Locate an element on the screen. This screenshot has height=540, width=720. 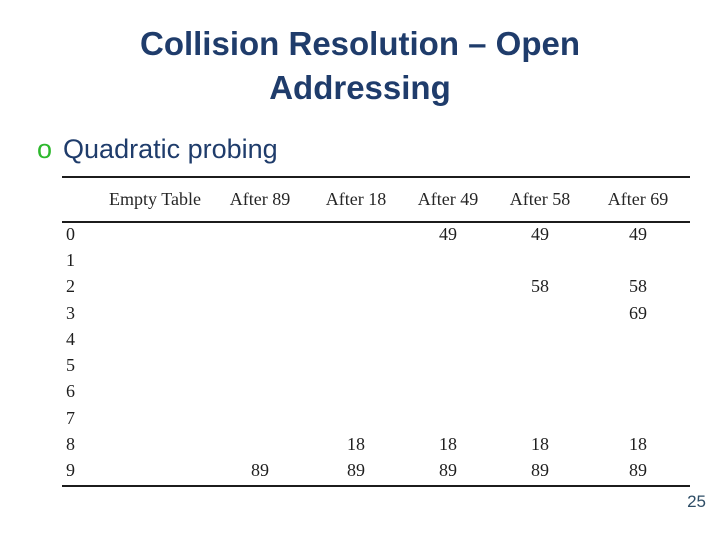
row-index: 2 is located at coordinates (70, 286).